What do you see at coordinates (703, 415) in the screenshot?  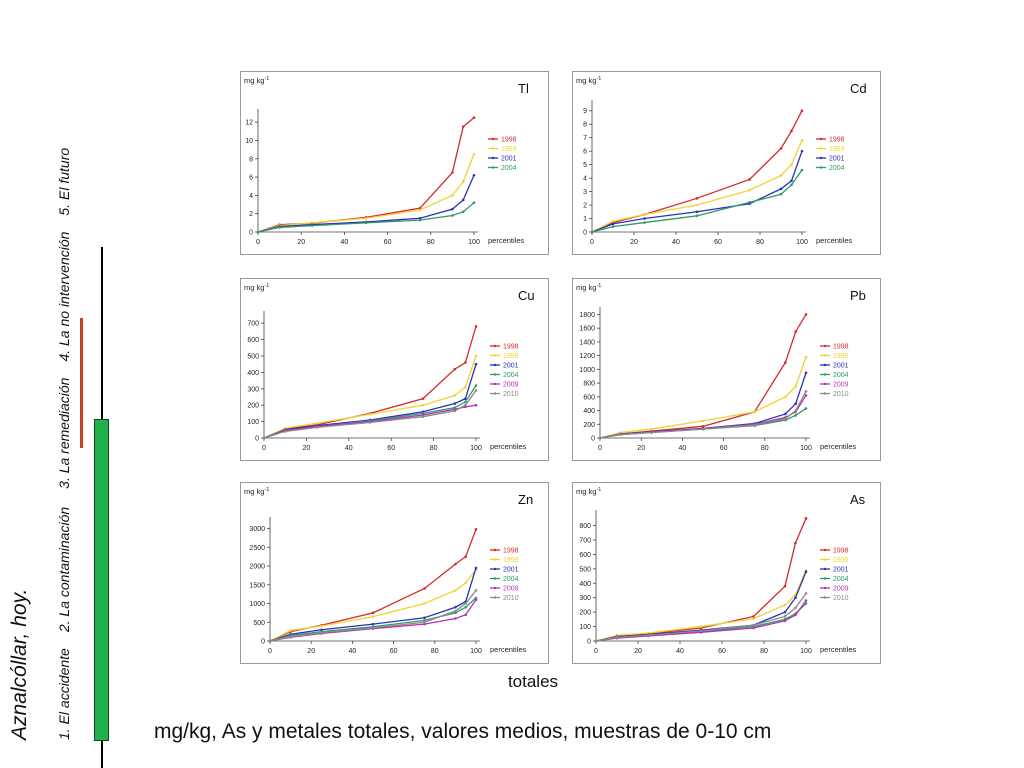 I see `chart-pb-line-2010` at bounding box center [703, 415].